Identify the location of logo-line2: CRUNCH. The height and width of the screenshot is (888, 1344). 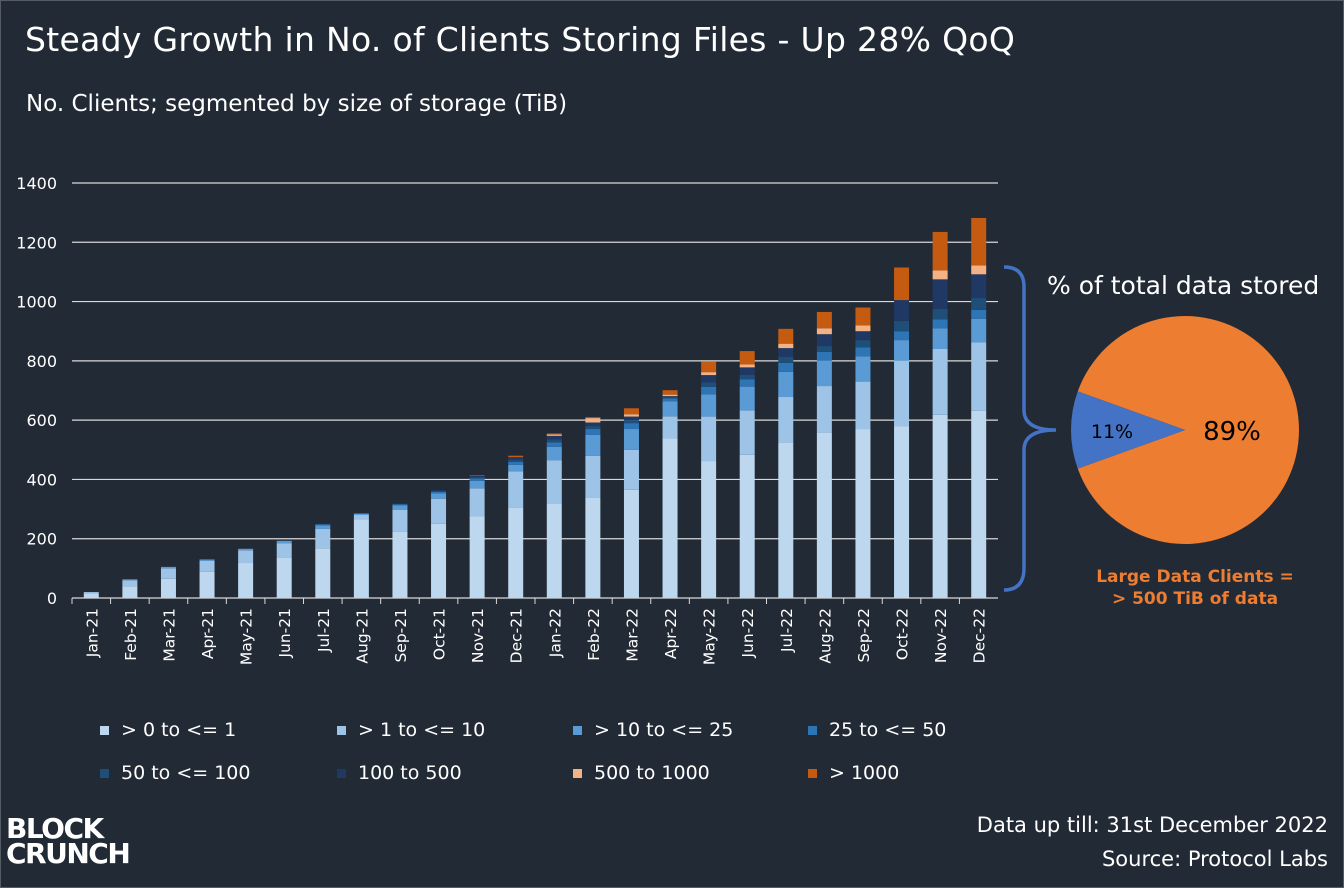
(68, 853).